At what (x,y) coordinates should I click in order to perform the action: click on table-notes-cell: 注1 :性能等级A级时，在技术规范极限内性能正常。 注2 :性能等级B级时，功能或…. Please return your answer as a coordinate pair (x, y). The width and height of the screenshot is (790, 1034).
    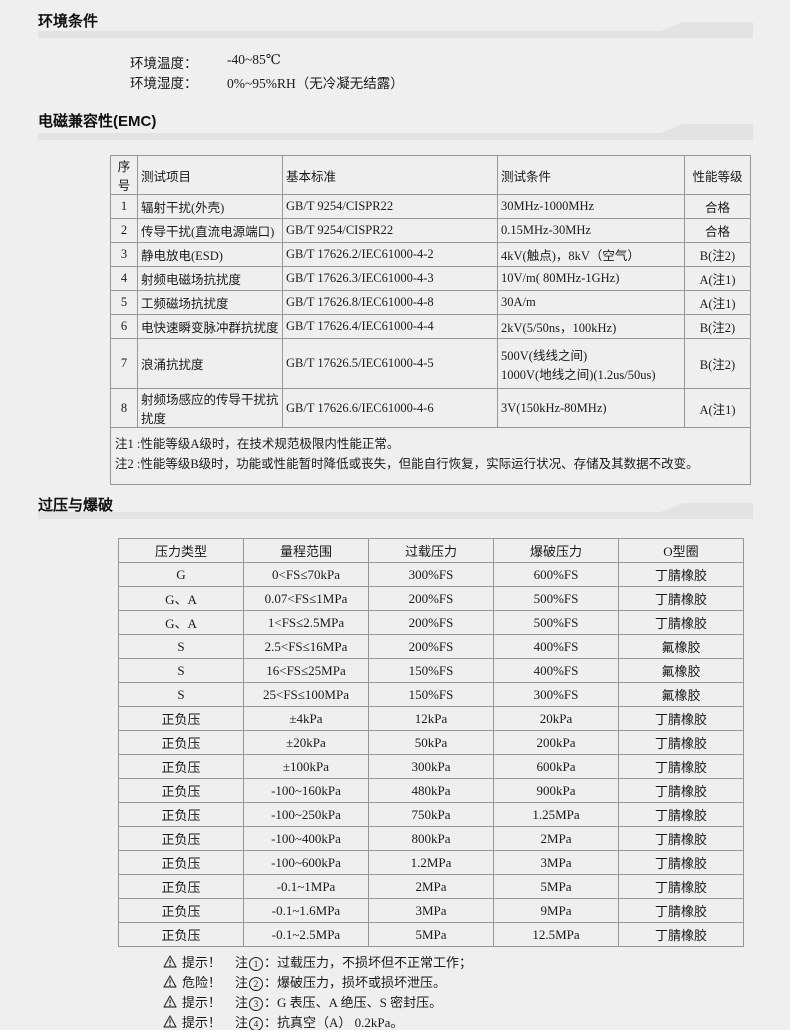
    Looking at the image, I should click on (430, 456).